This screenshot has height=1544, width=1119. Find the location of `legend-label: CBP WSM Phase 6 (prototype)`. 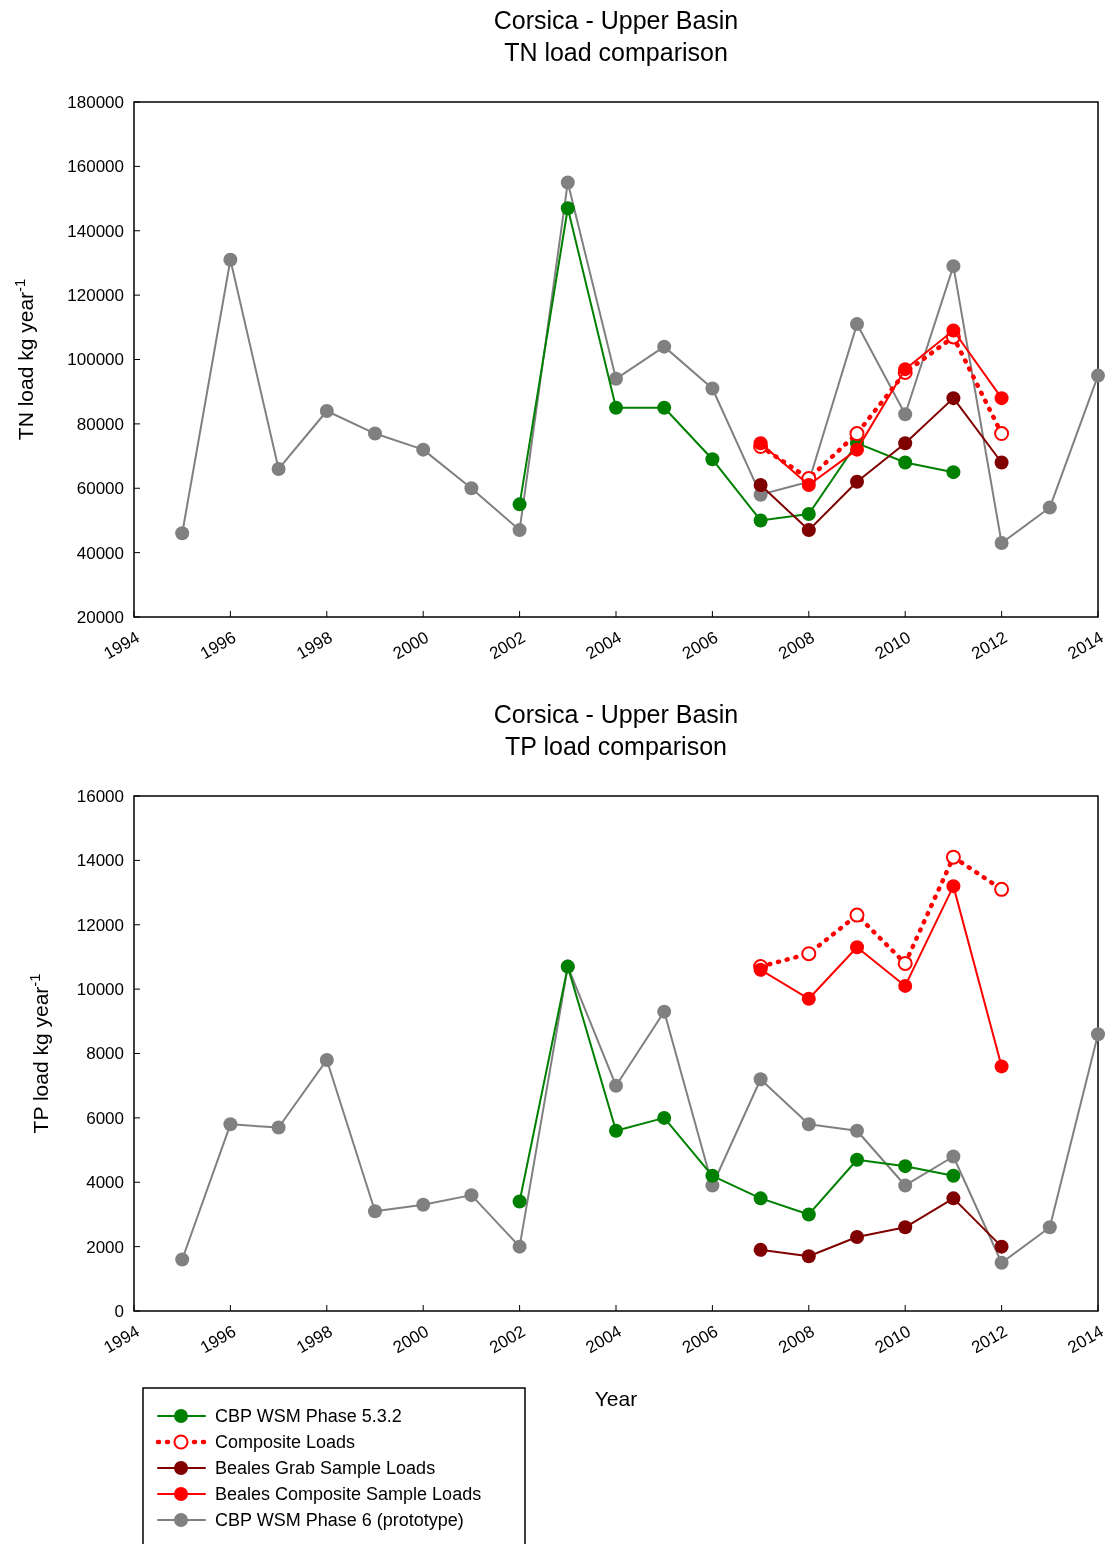

legend-label: CBP WSM Phase 6 (prototype) is located at coordinates (339, 1520).